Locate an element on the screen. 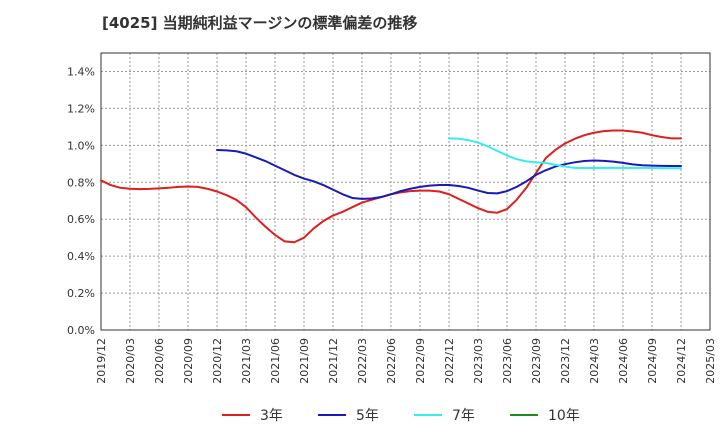  x-tick-label: 2023/06 is located at coordinates (507, 361).